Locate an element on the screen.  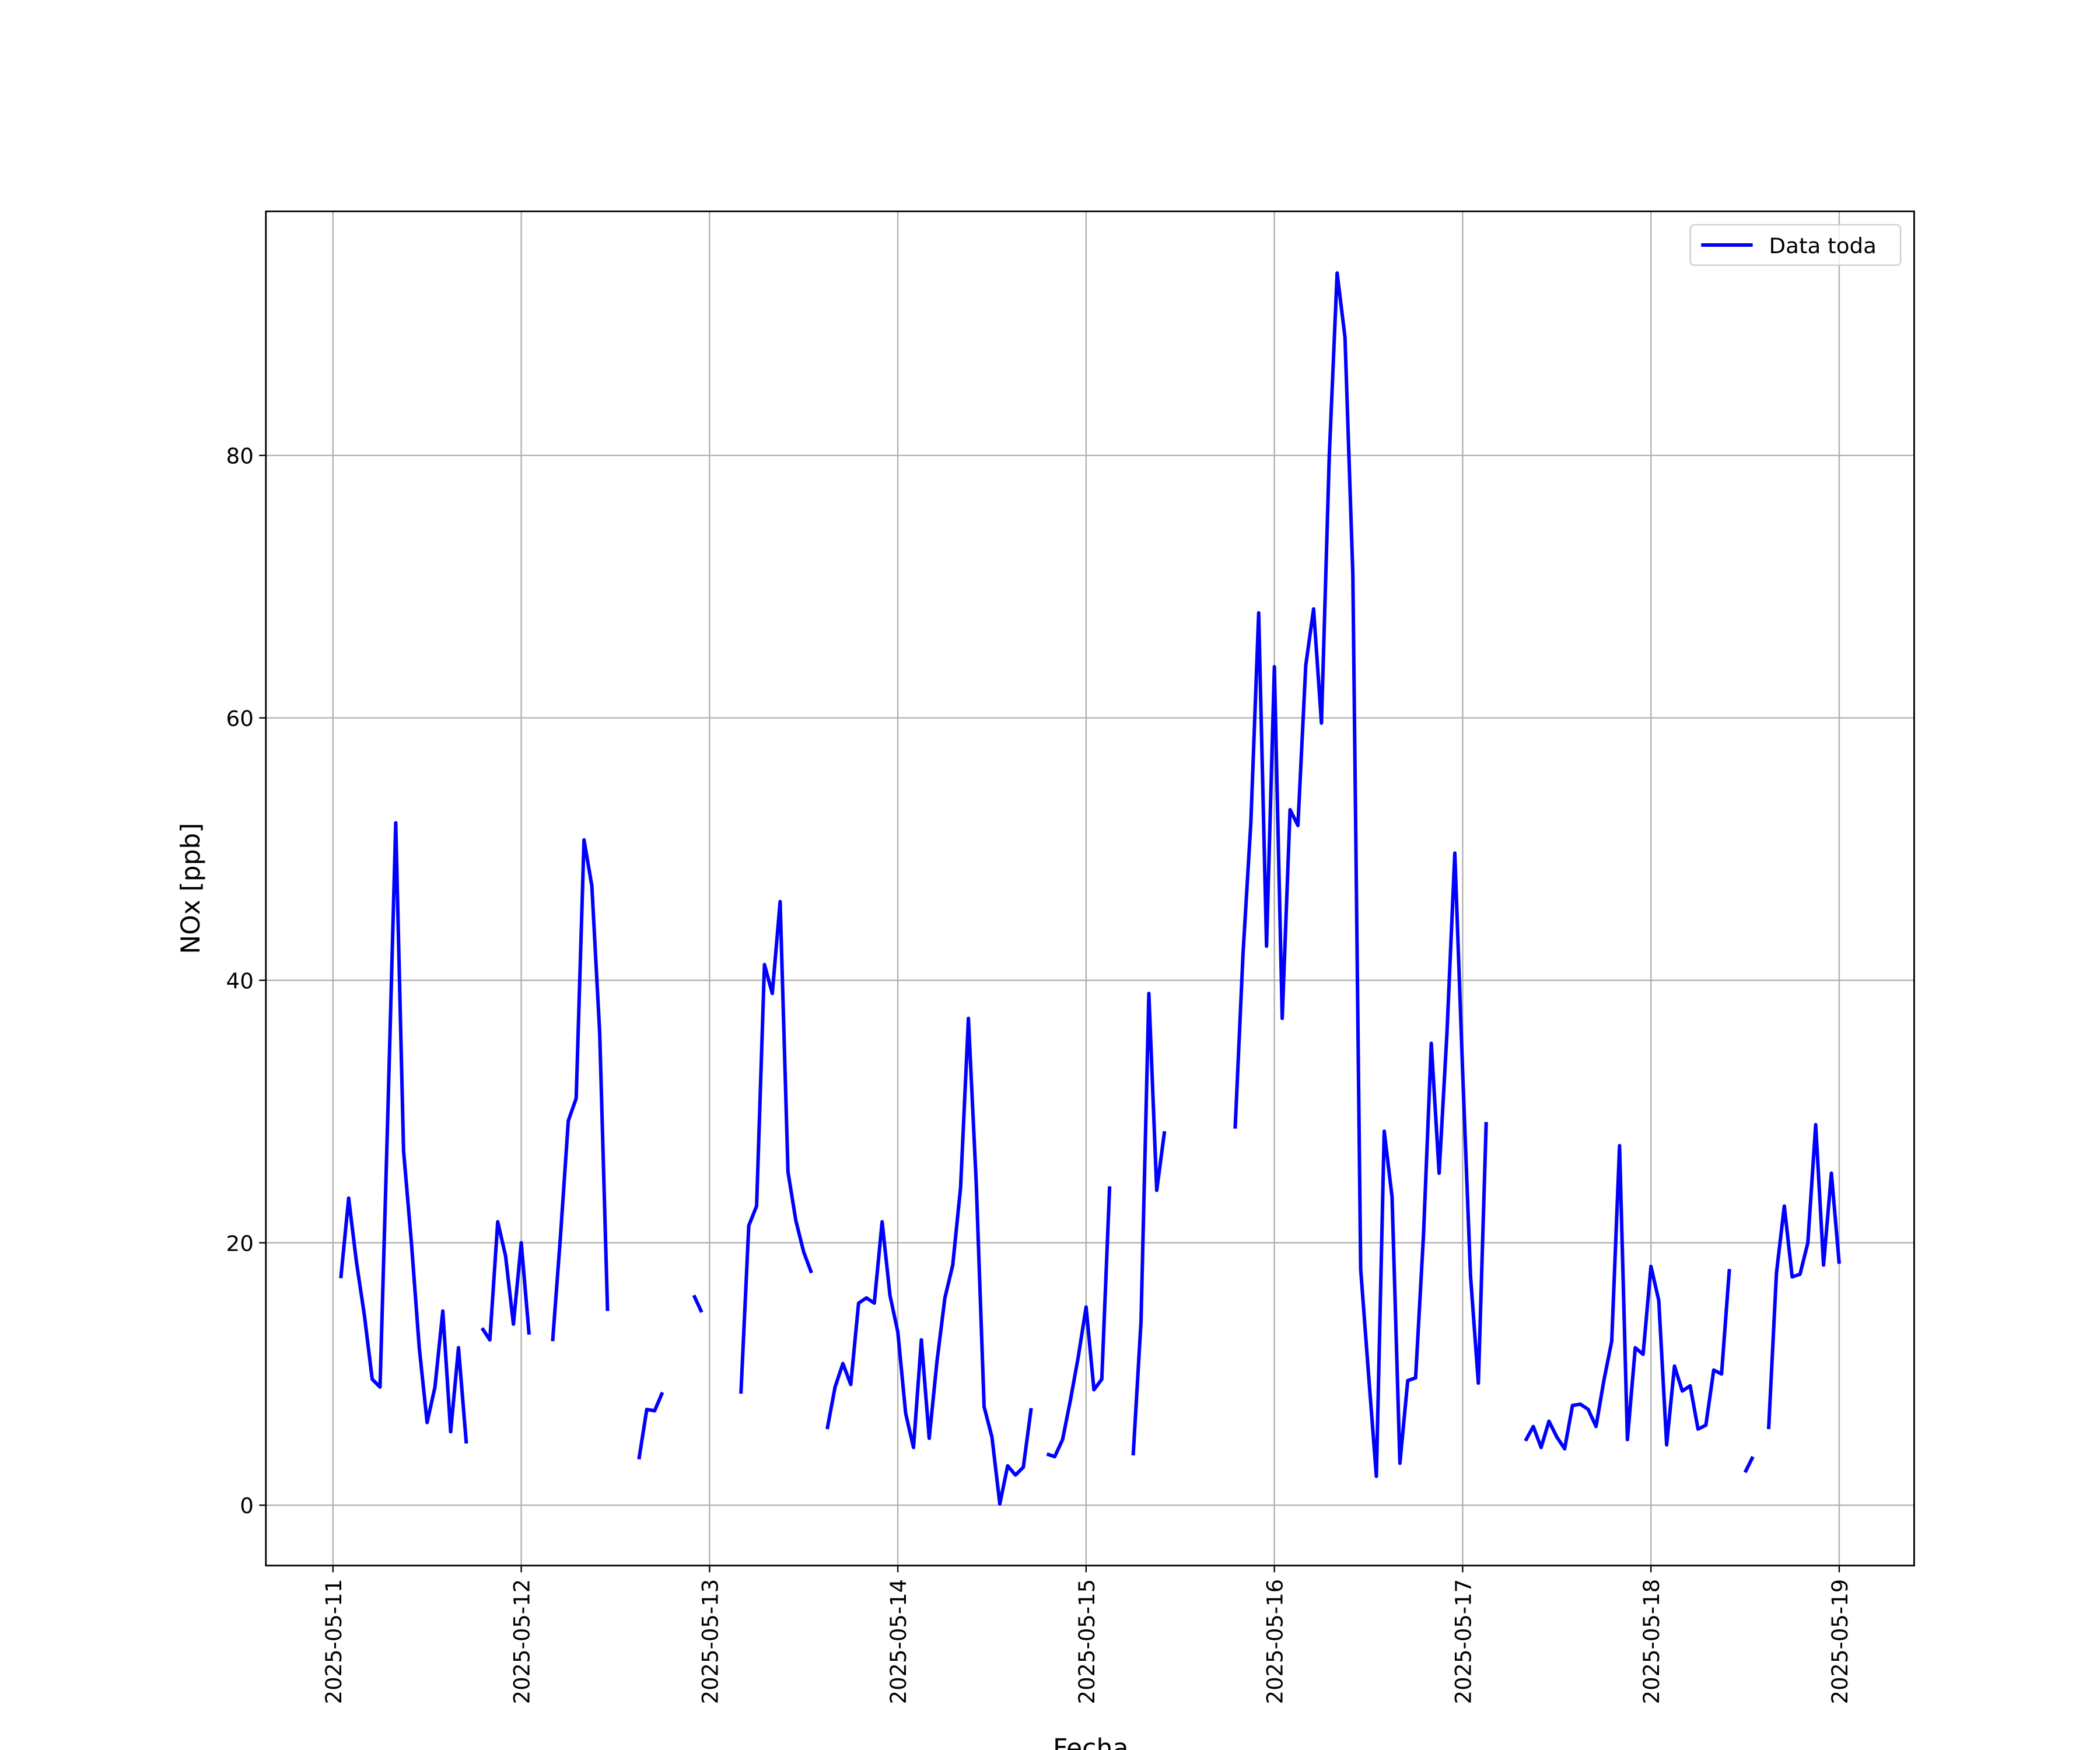
x-tick-label: 2025-05-13 is located at coordinates (710, 1641).